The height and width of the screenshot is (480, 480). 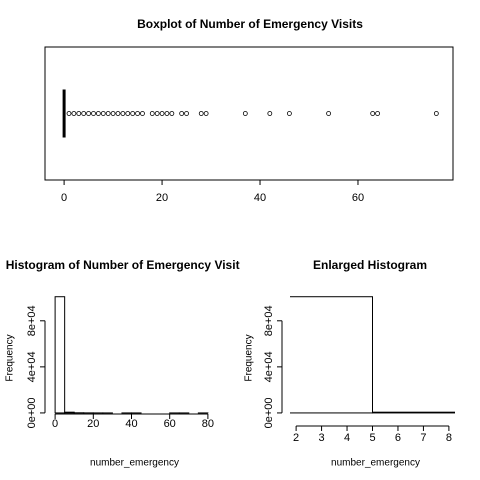 What do you see at coordinates (250, 24) in the screenshot?
I see `chart-title: Boxplot of Number of Emergency Visits` at bounding box center [250, 24].